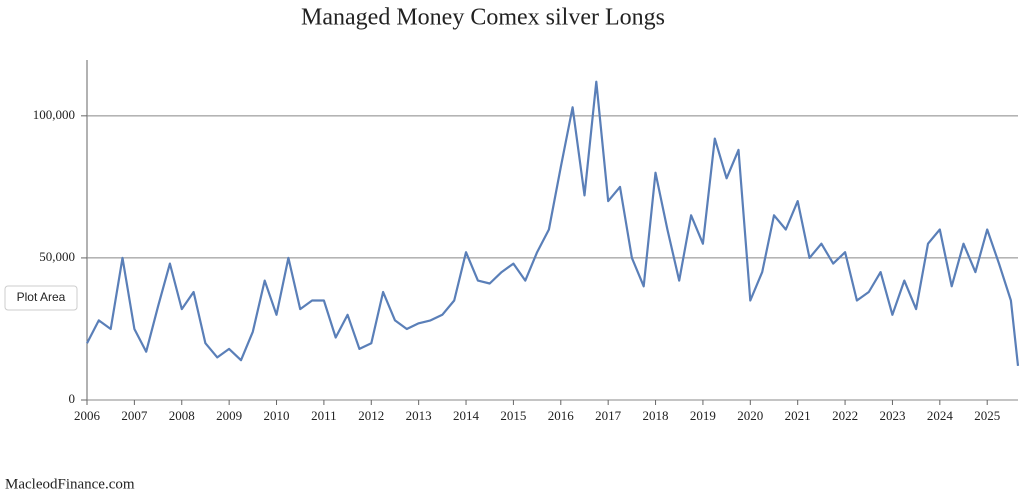 The width and height of the screenshot is (1024, 502). Describe the element at coordinates (940, 415) in the screenshot. I see `x-tick-label: 2024` at that location.